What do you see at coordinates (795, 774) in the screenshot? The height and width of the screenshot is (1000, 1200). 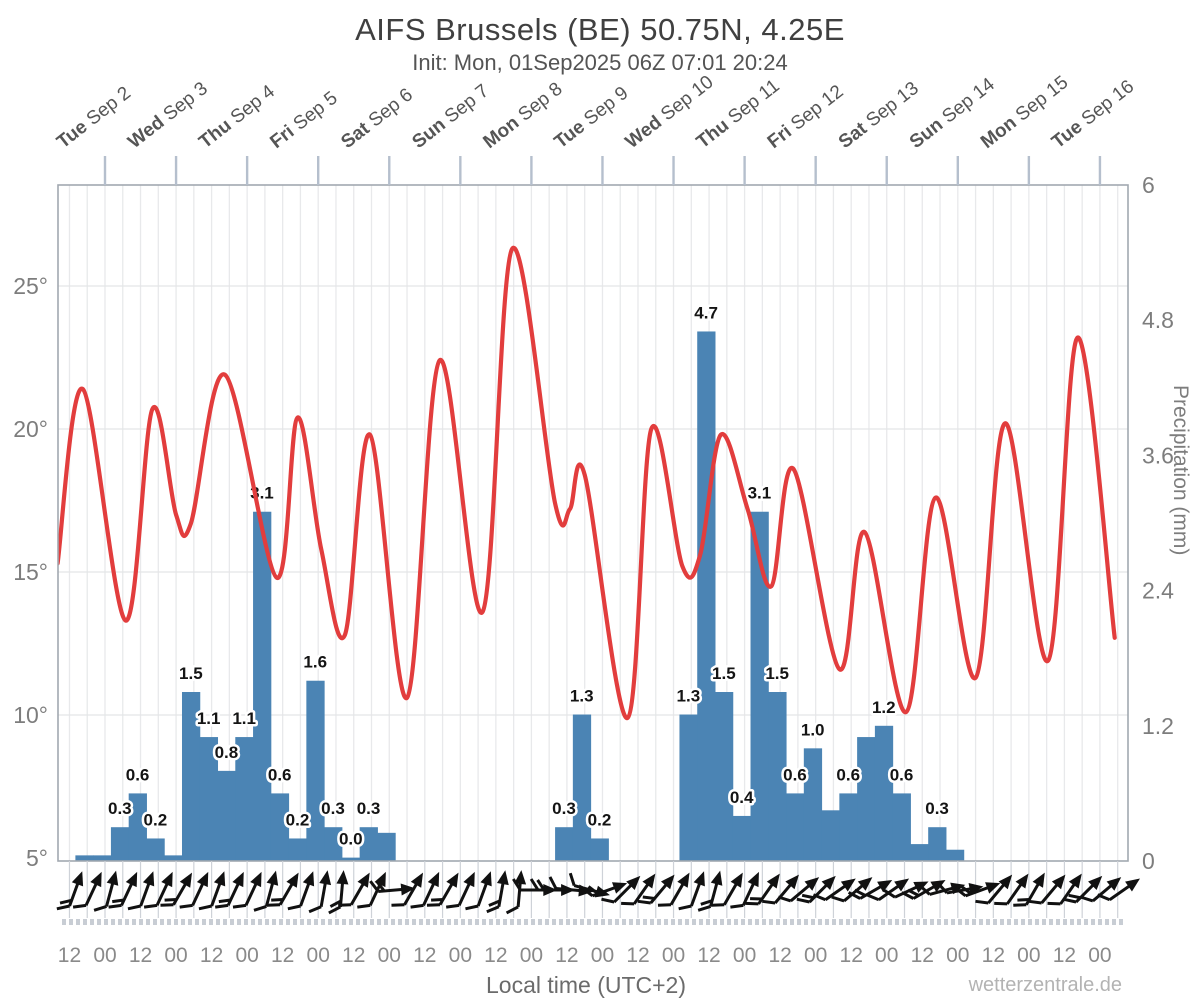 I see `precip-bar-label: 0.6` at bounding box center [795, 774].